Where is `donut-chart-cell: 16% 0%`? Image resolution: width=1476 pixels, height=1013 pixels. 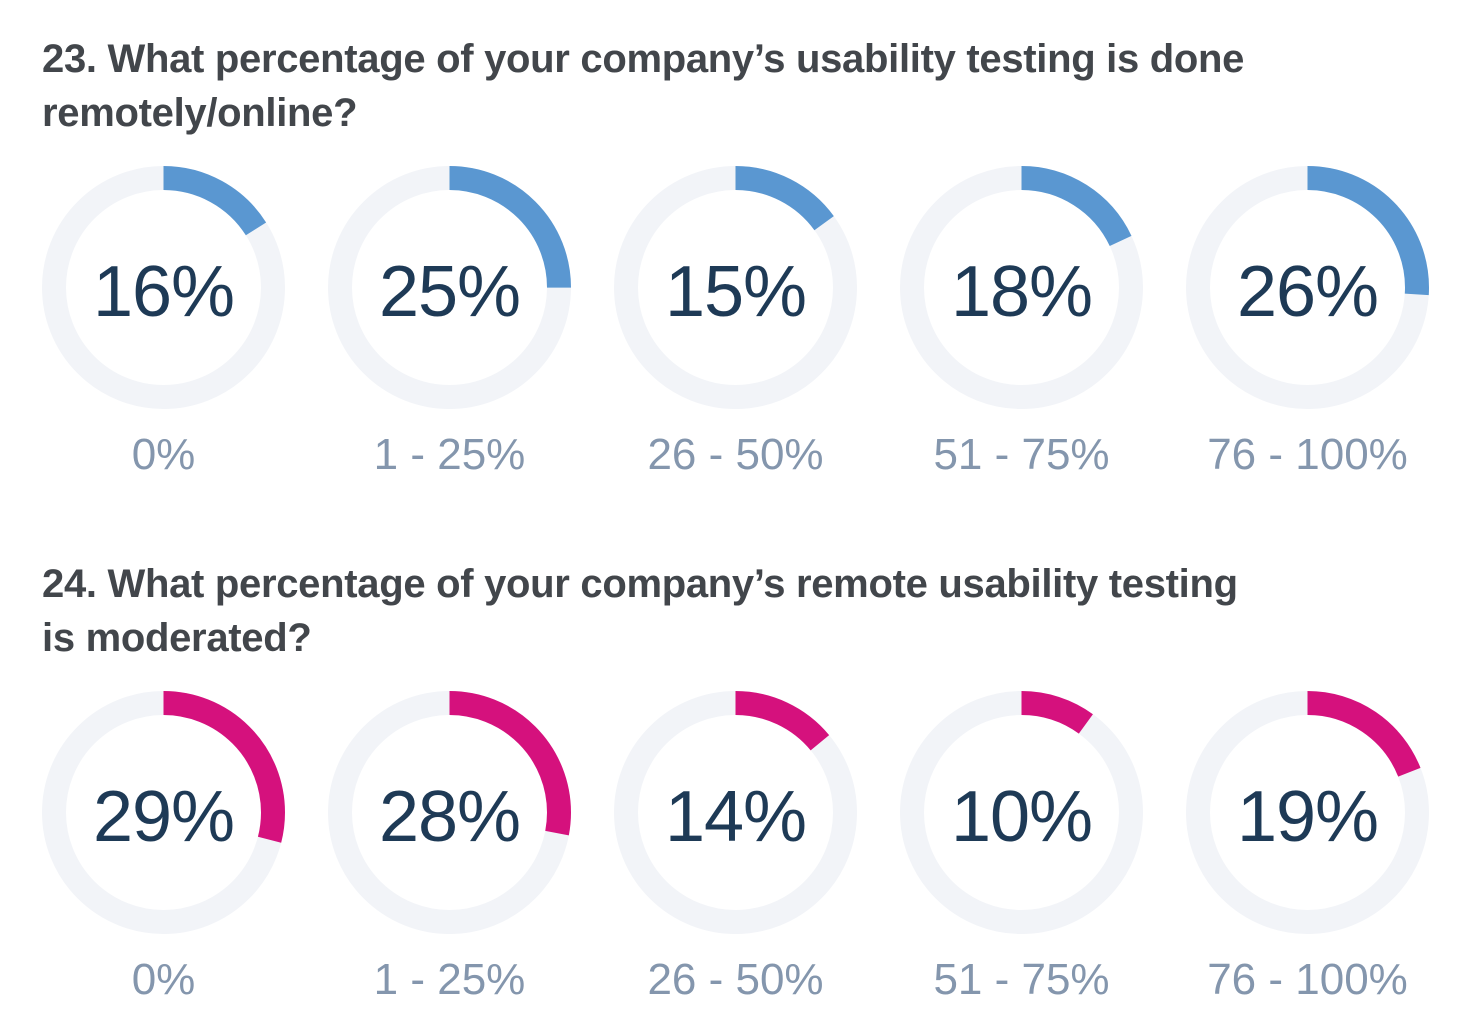
donut-chart-cell: 16% 0% is located at coordinates (163, 322).